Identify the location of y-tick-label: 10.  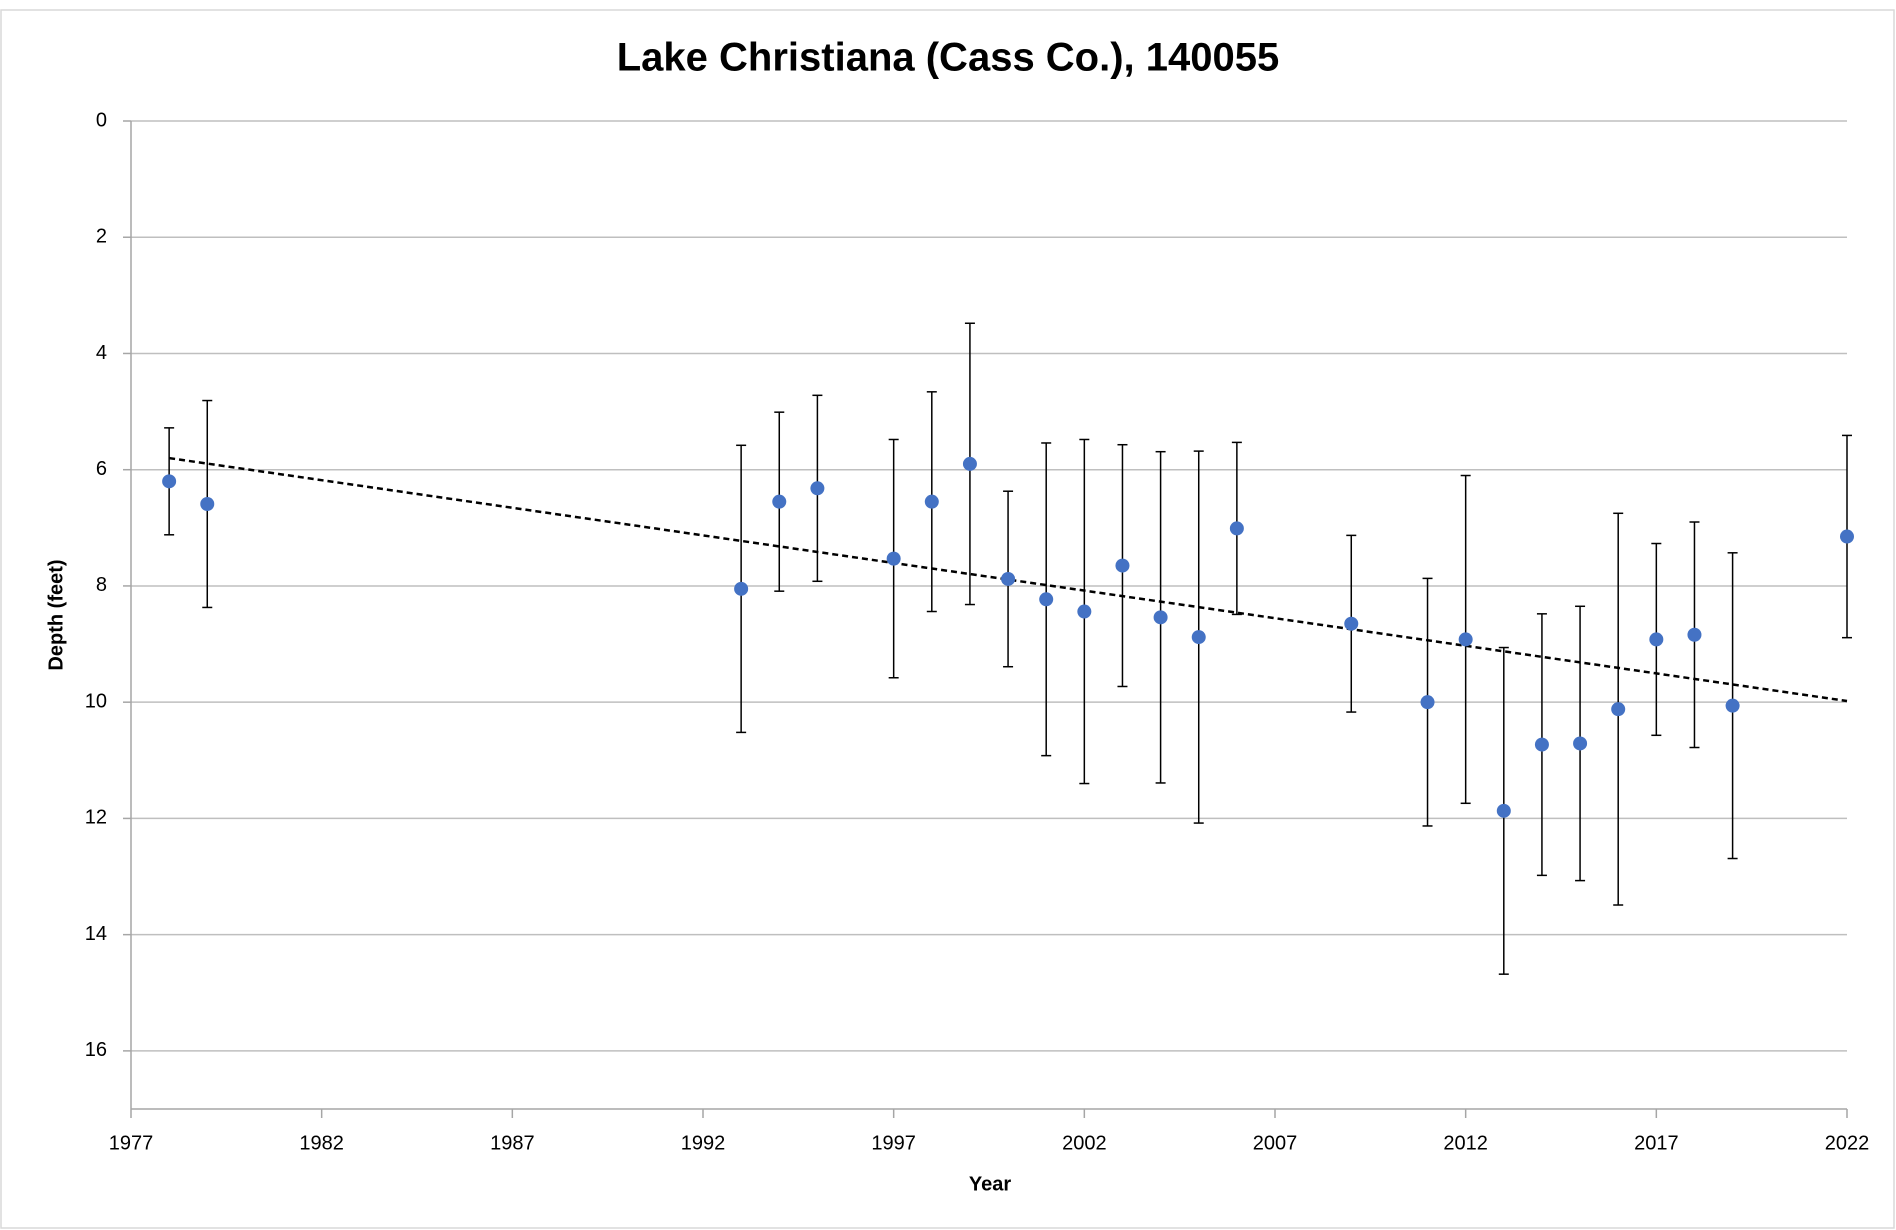
(96, 701).